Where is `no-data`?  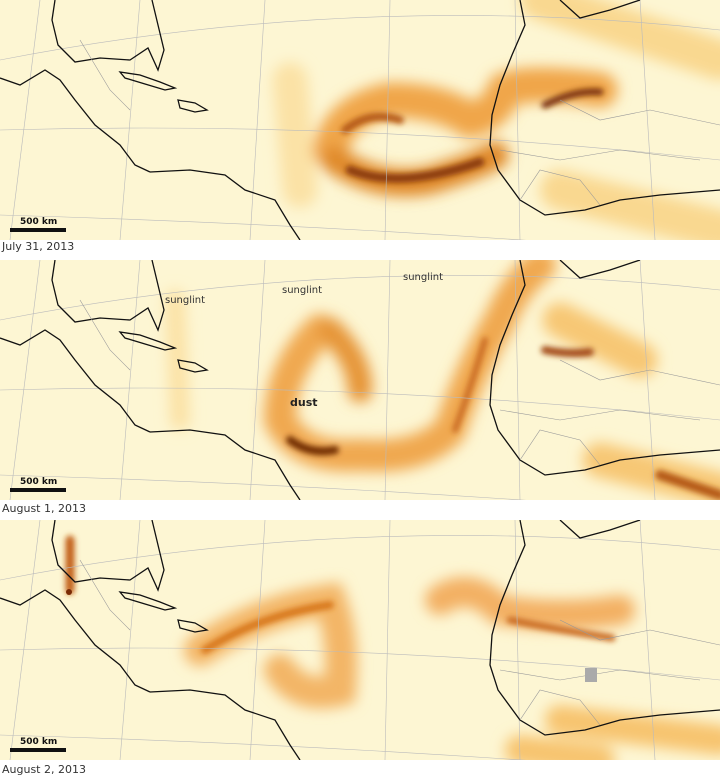 no-data is located at coordinates (591, 675).